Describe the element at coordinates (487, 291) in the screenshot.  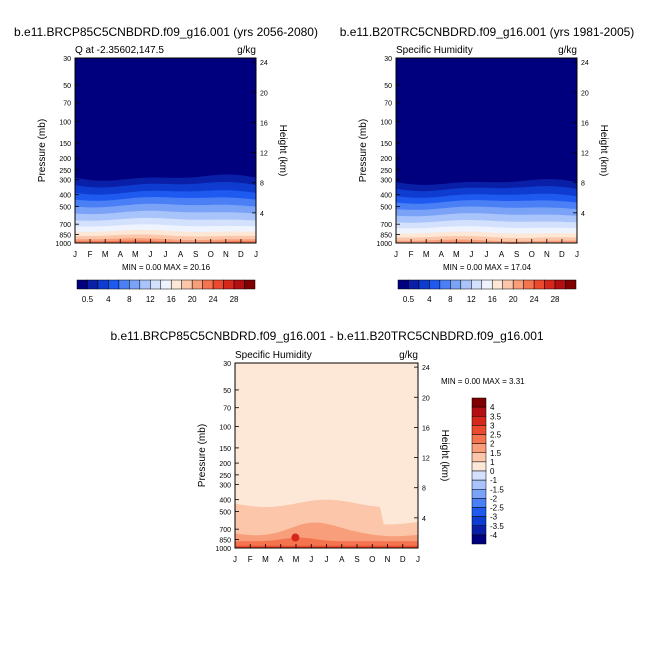
I see `colorbar: 0.5 4 8 12 16 20 24 28` at that location.